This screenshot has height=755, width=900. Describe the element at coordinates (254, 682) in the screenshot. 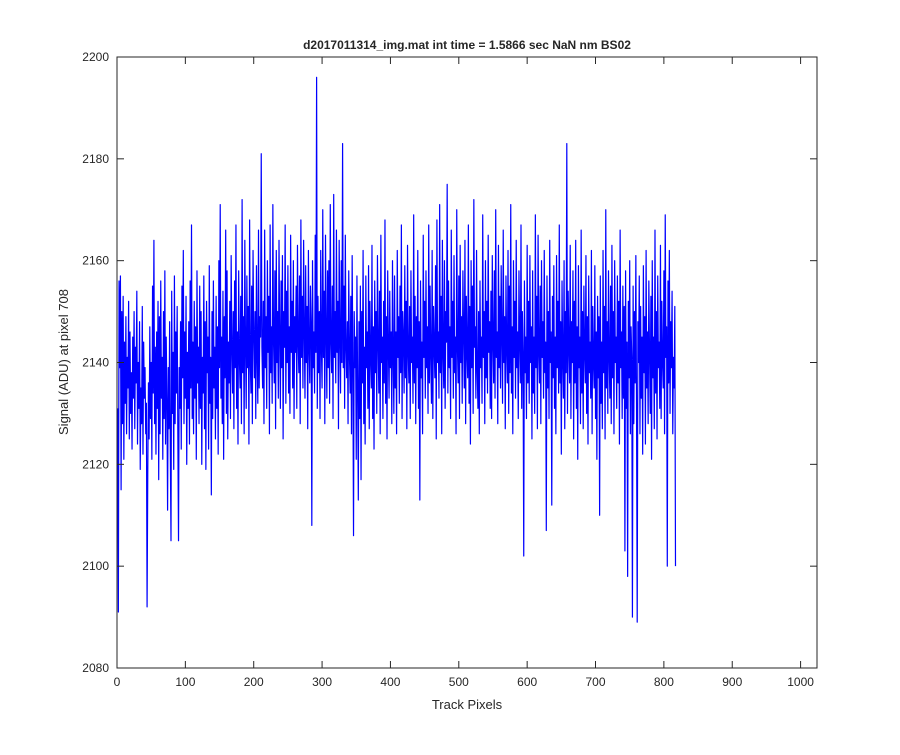

I see `x-tick-label: 200` at that location.